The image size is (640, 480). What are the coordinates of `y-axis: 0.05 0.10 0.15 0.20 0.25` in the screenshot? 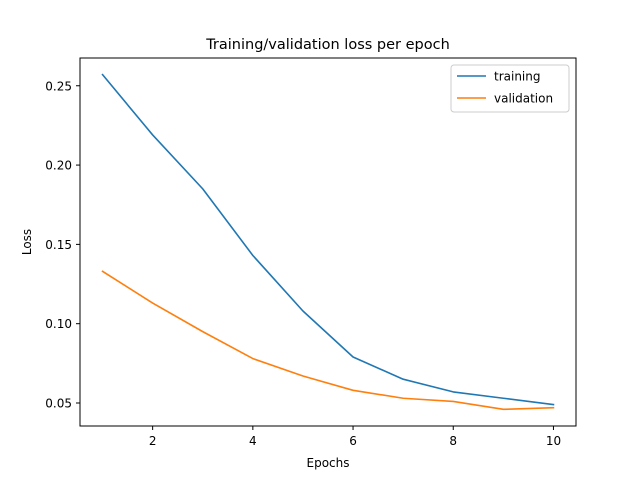 It's located at (62, 245).